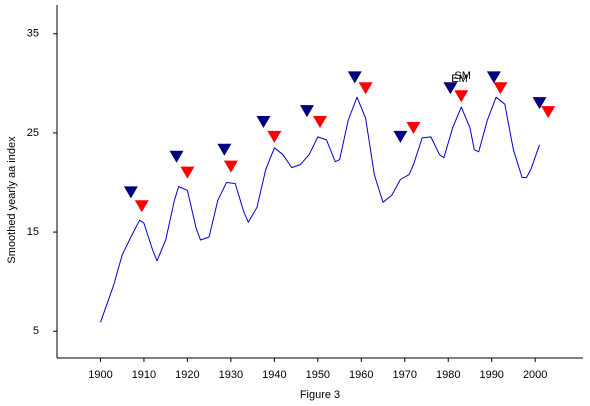 This screenshot has height=406, width=590. I want to click on x-tick-label: 2000, so click(535, 375).